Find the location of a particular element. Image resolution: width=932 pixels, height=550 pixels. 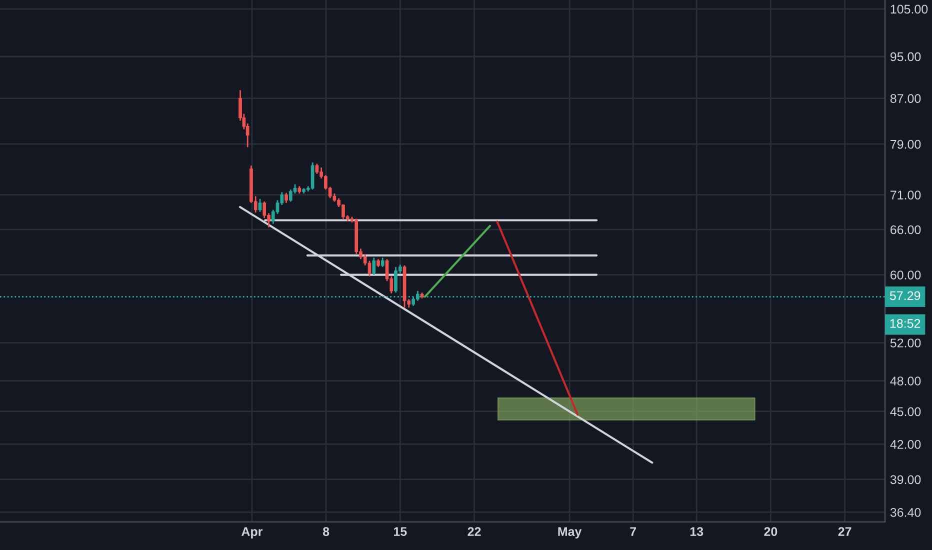

y-tick-label: 95.00 is located at coordinates (905, 57).